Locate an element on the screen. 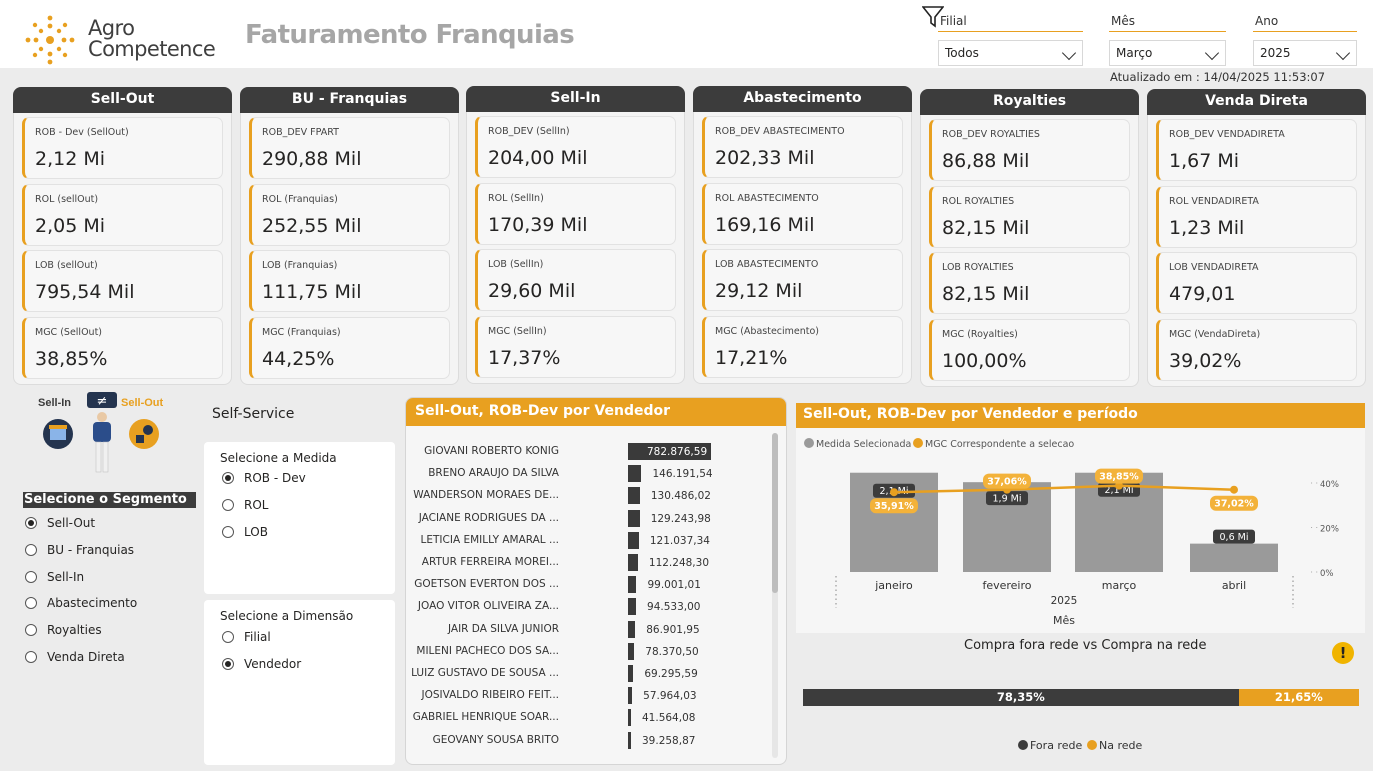  kpi-card: LOB (sellOut) 795,54 Mil is located at coordinates (122, 281).